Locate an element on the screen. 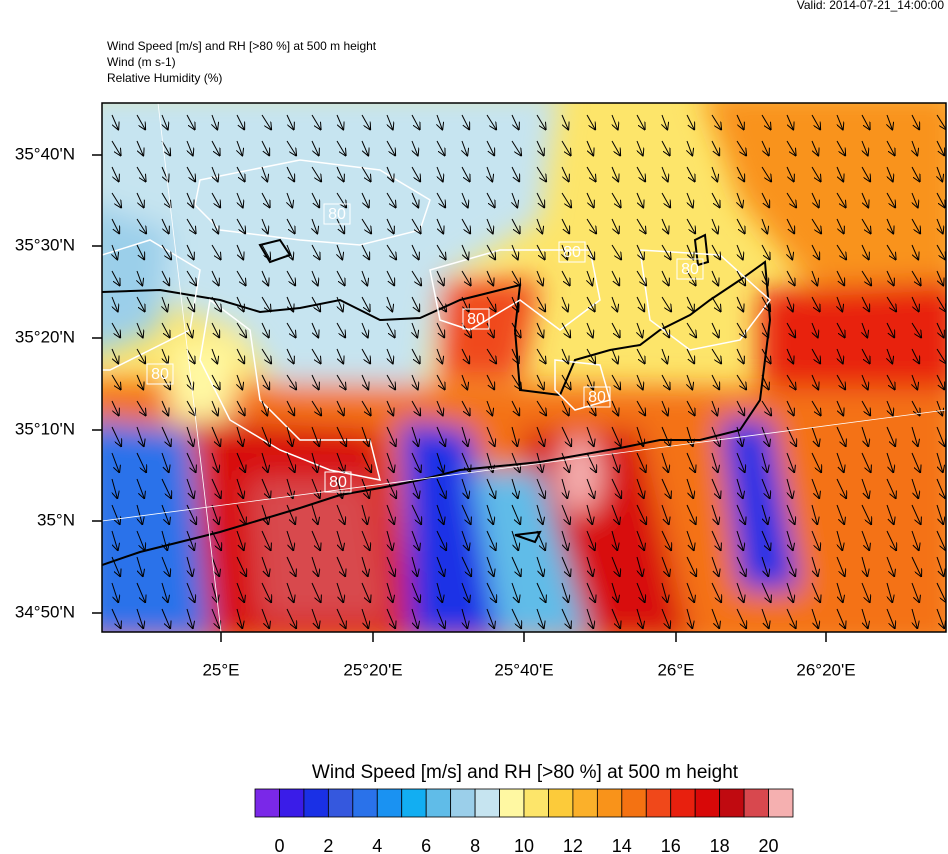  lat-label: 35°30'N is located at coordinates (45, 244).